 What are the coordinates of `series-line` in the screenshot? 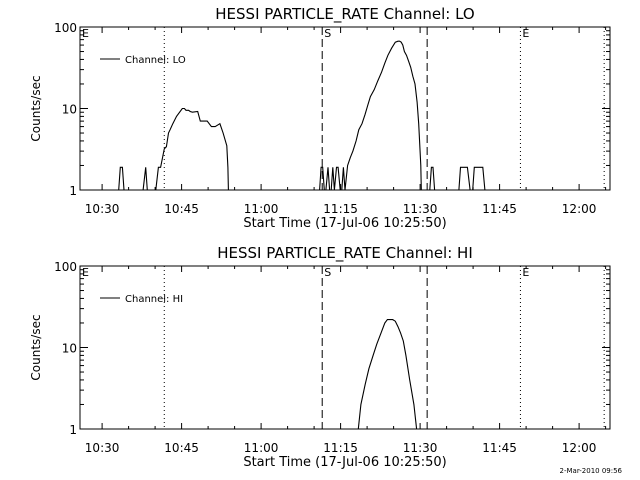 It's located at (387, 374).